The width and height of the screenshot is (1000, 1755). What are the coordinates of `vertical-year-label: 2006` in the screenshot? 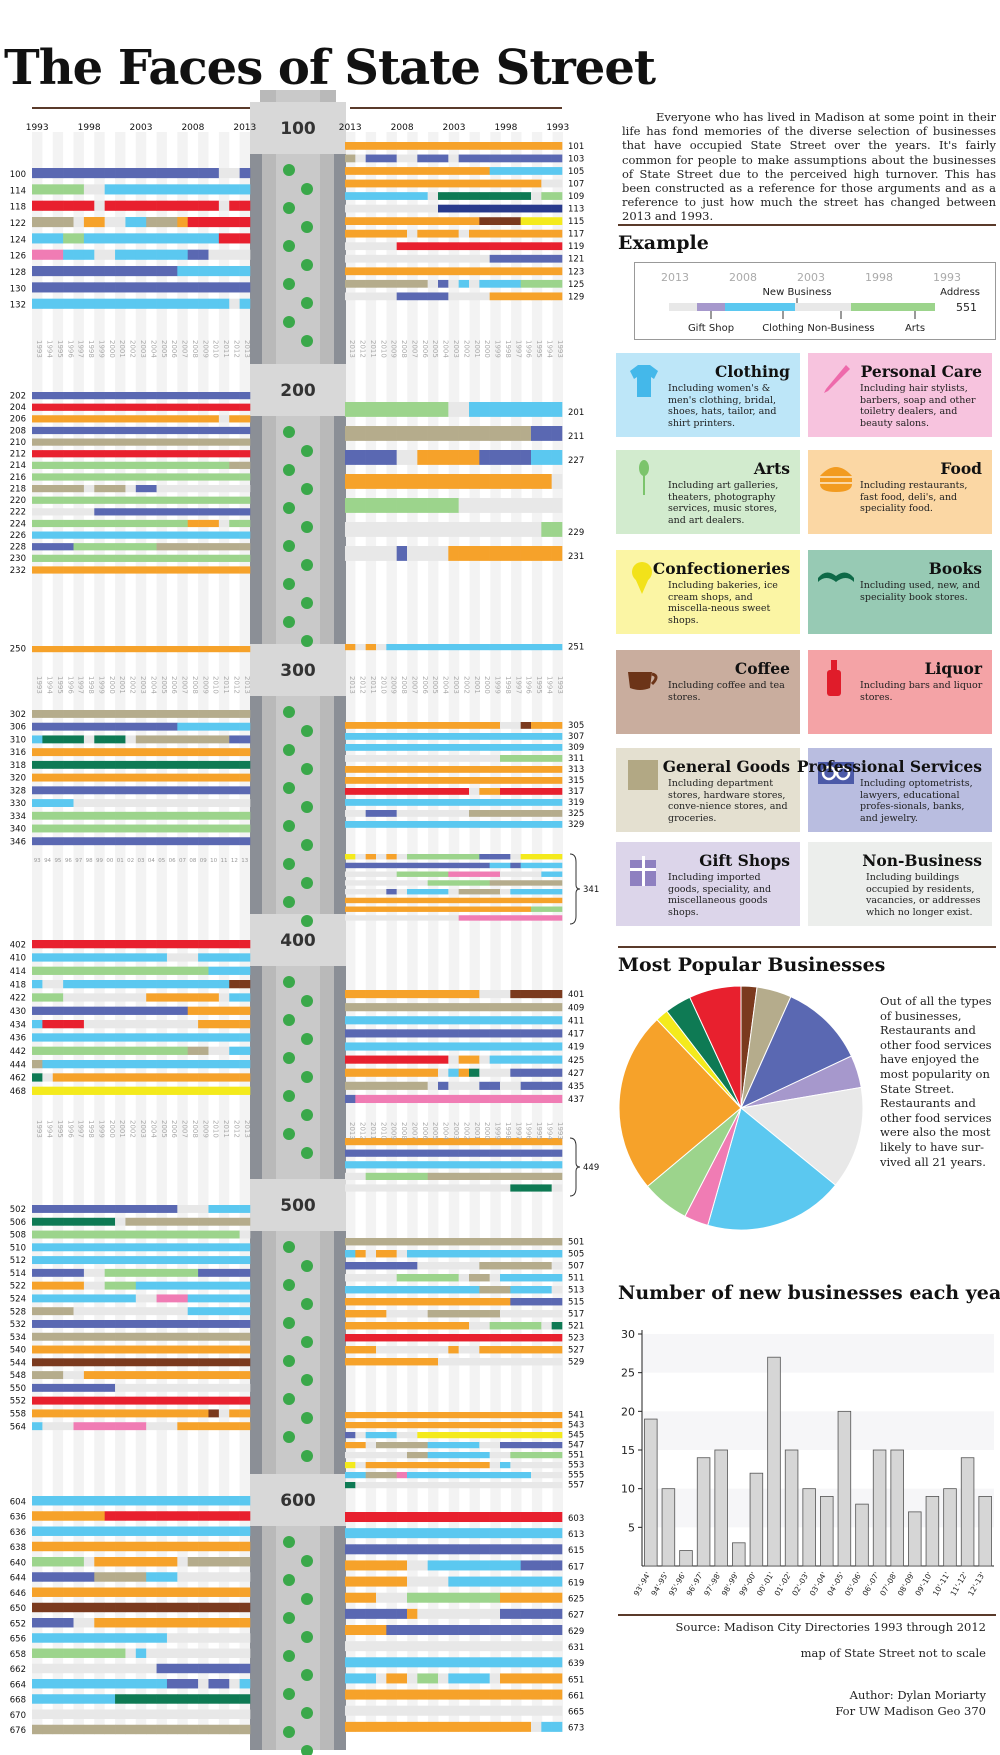 It's located at (425, 349).